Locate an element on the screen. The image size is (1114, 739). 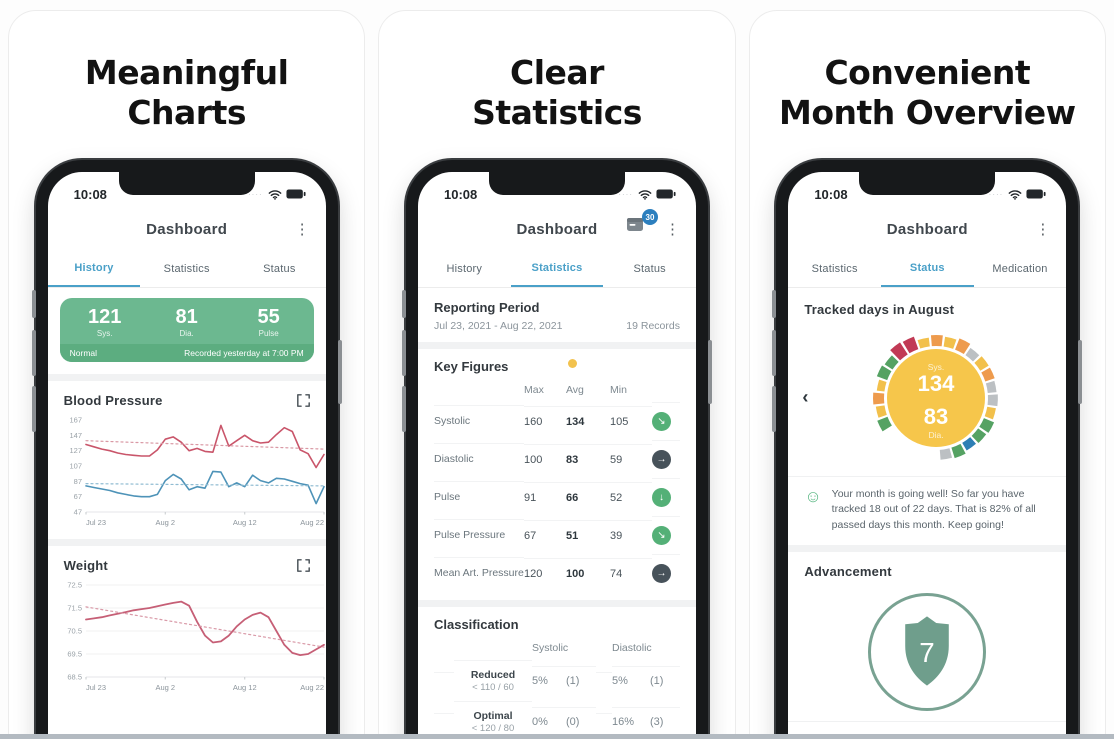
sys-percent: 0% is located at coordinates (548, 721).